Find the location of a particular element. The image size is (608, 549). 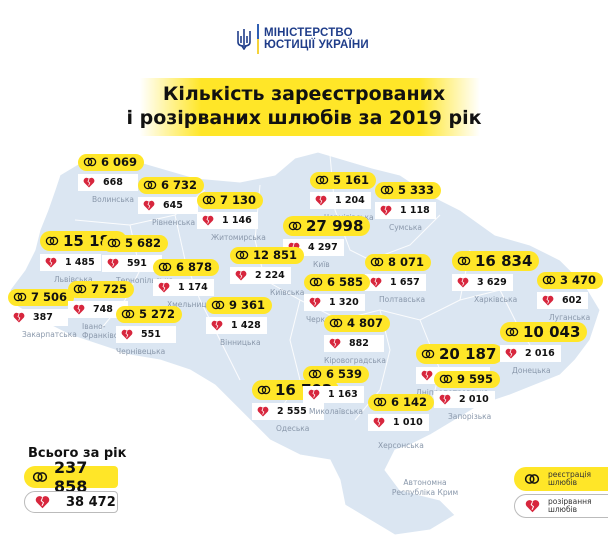

registered-badge: 5 682 is located at coordinates (135, 243).